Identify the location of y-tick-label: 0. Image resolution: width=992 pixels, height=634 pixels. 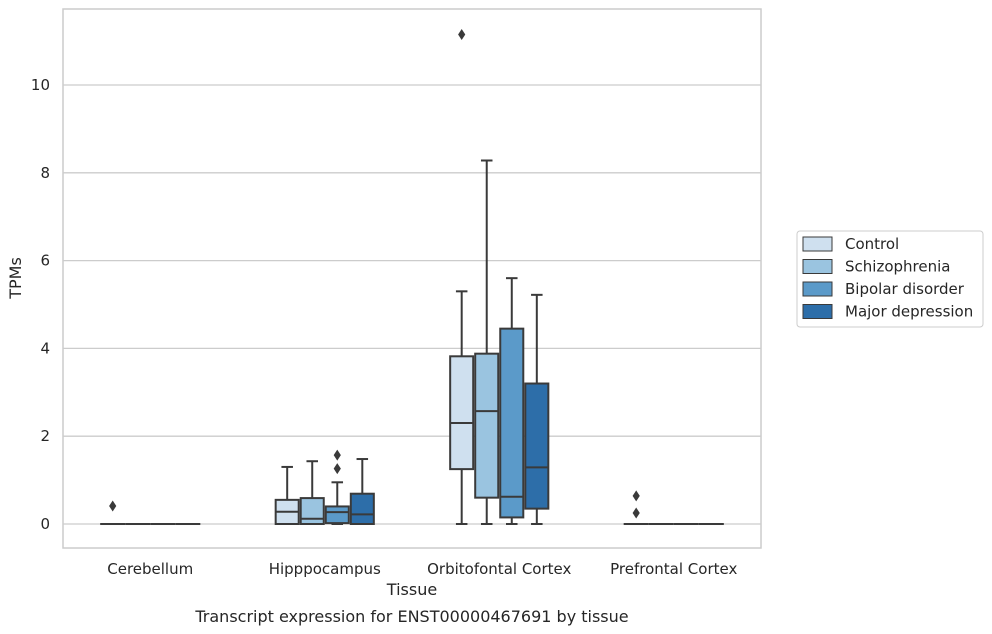
(45, 524).